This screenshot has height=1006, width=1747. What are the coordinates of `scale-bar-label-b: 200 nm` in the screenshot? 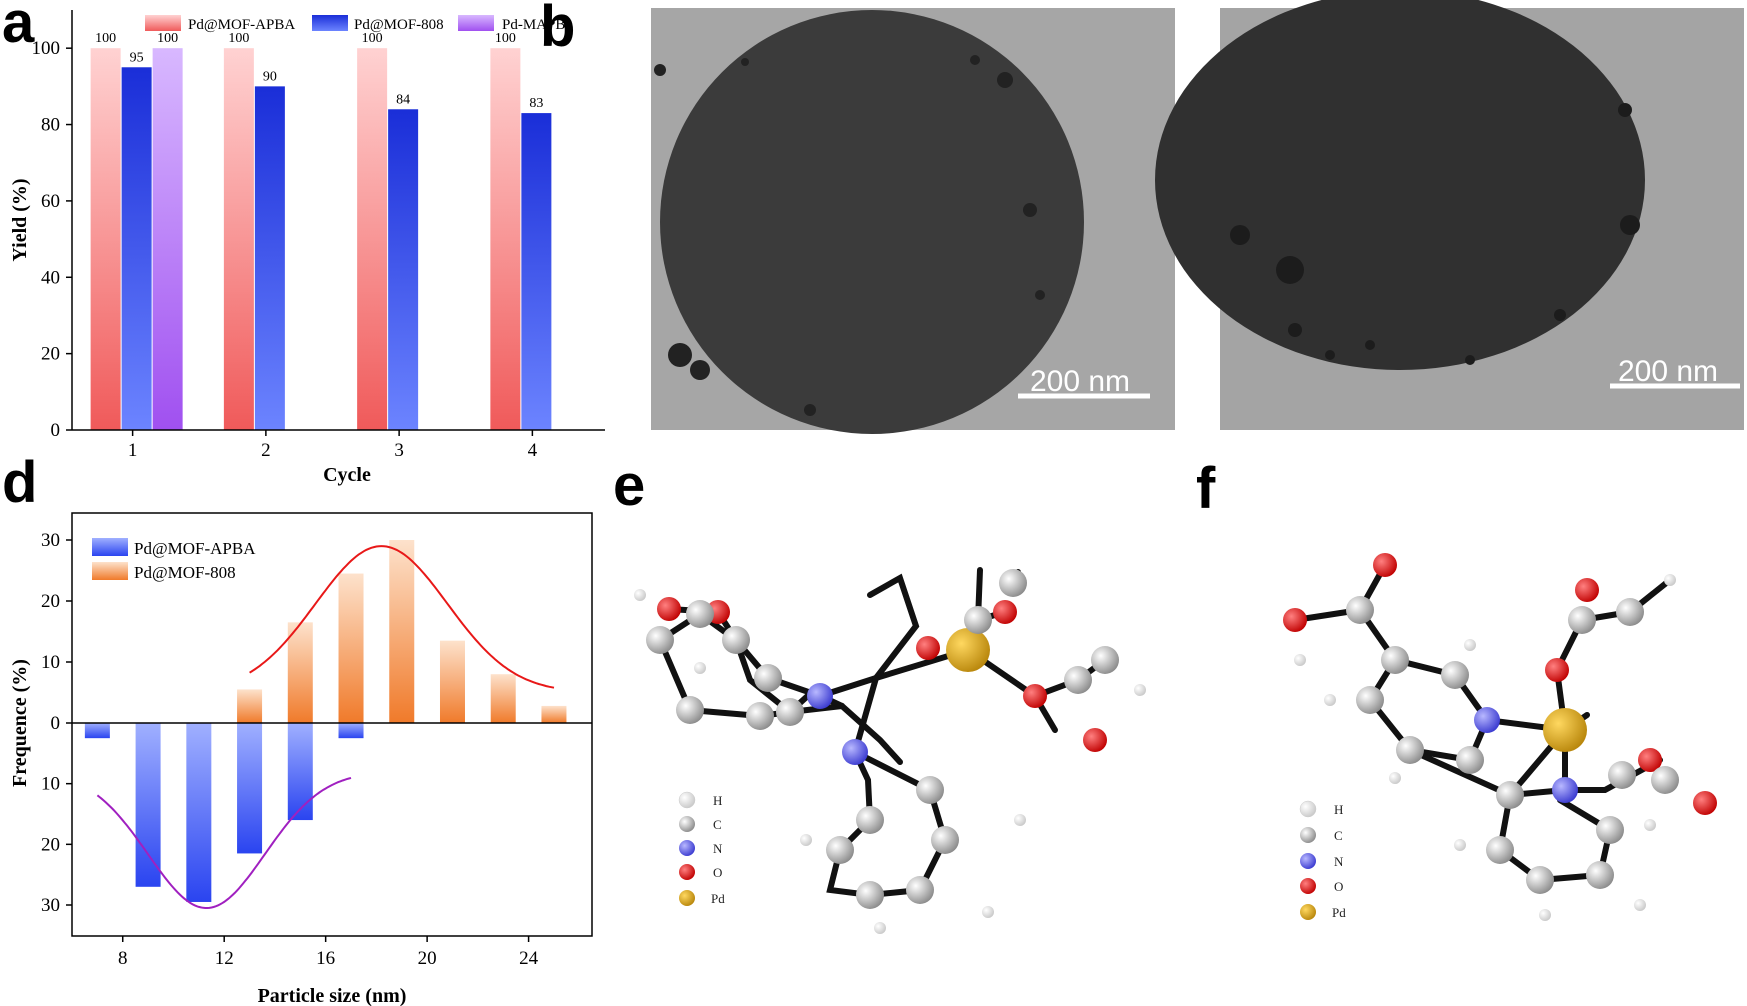 It's located at (1080, 381).